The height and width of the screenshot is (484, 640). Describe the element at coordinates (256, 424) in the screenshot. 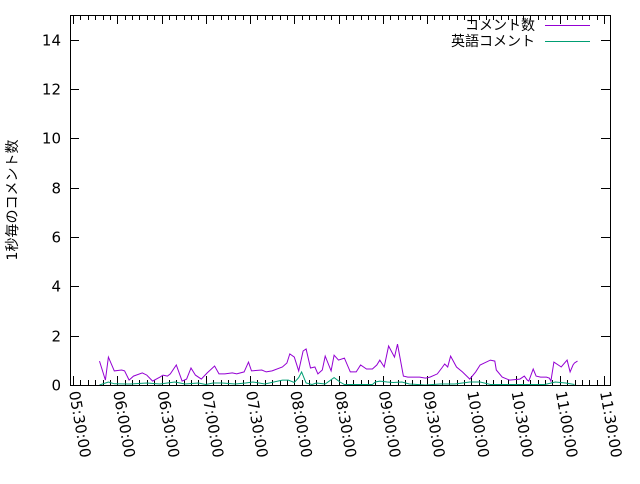

I see `x-tick-label: 07:30:00` at that location.